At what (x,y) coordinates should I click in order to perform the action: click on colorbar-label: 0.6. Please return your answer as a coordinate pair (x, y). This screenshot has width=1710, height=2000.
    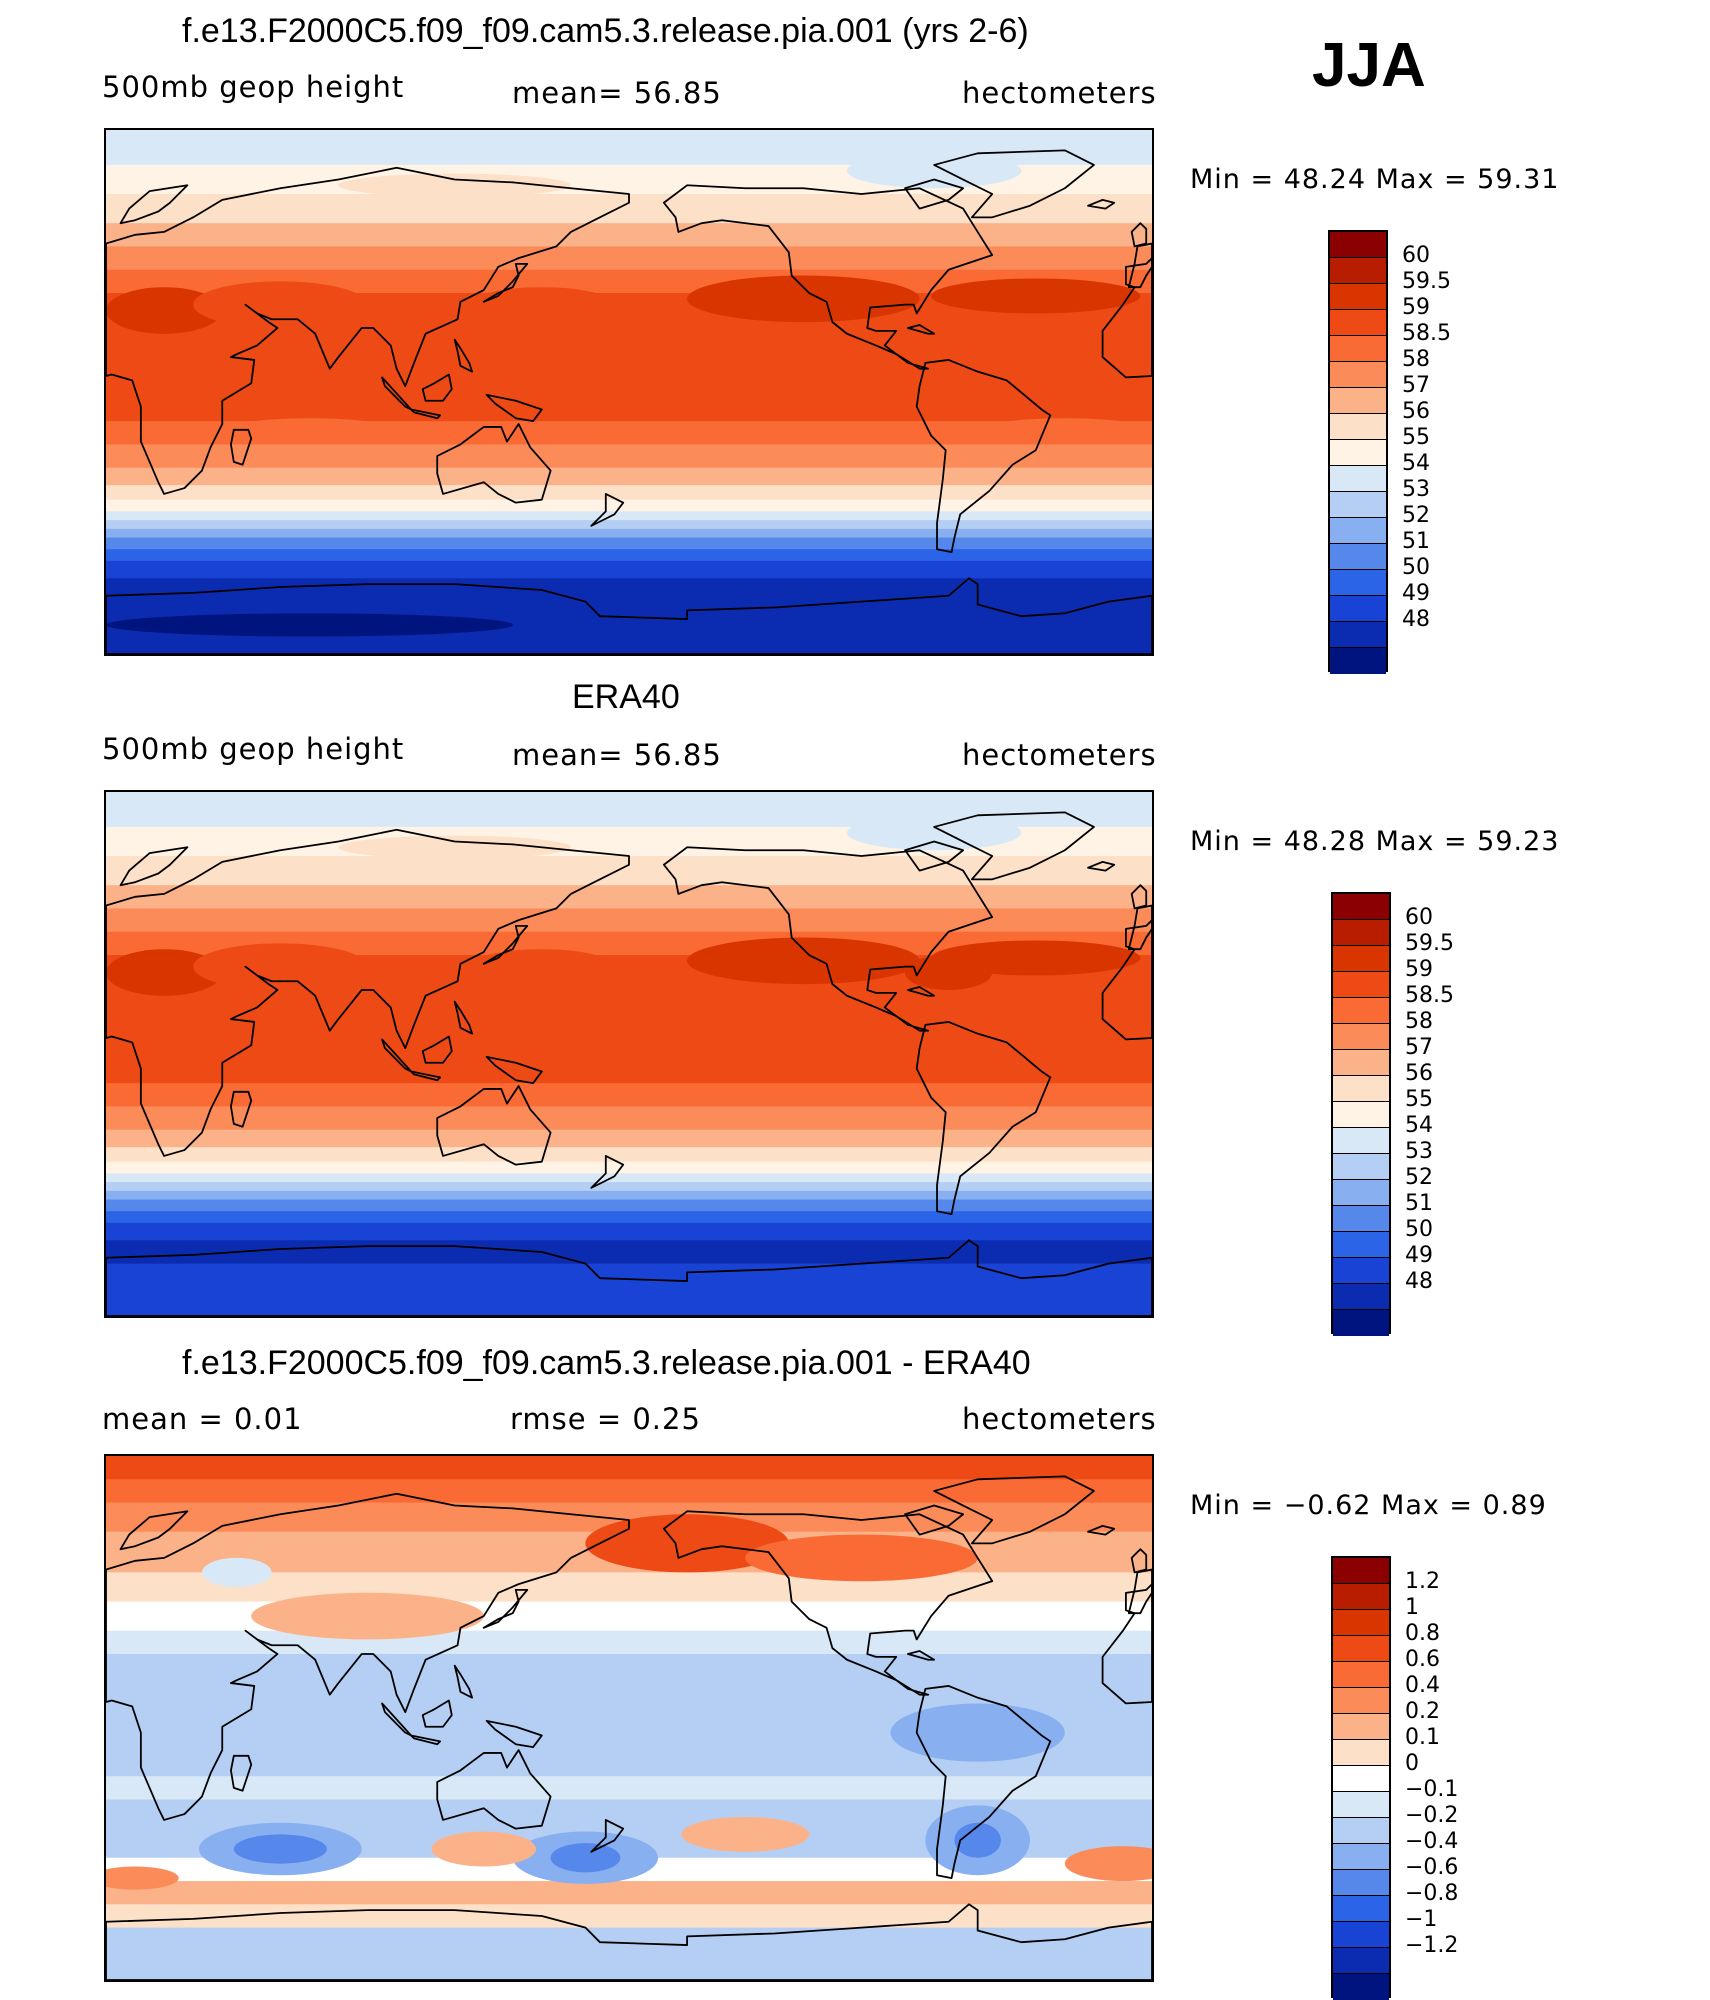
    Looking at the image, I should click on (1422, 1659).